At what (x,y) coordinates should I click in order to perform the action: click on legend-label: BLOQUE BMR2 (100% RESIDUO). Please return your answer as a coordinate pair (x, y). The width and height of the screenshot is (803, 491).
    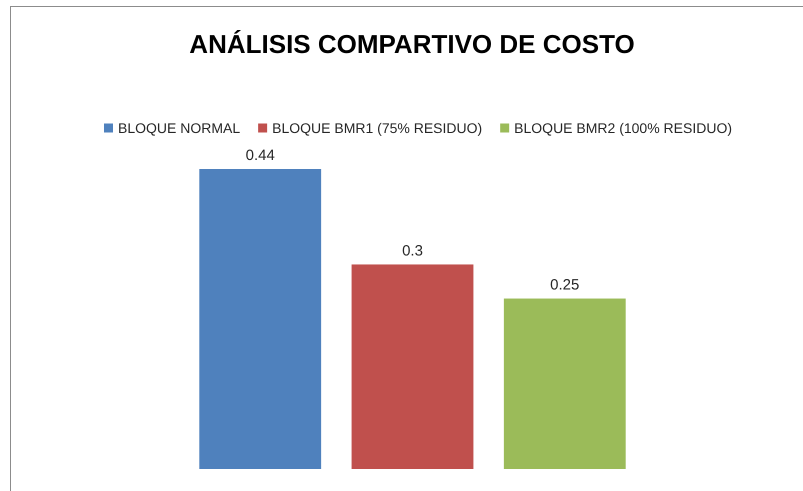
    Looking at the image, I should click on (623, 128).